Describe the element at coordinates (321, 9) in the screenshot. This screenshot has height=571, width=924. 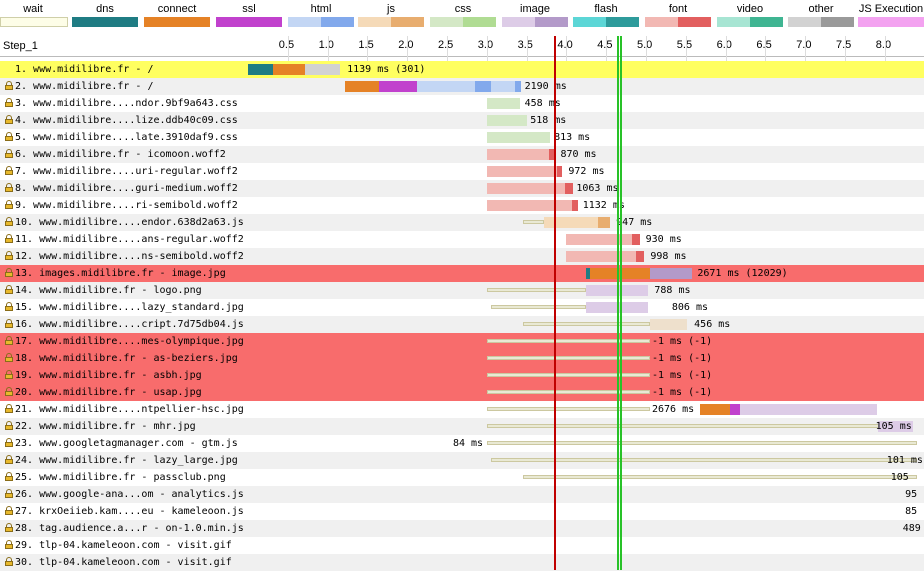
I see `legend-label: html` at that location.